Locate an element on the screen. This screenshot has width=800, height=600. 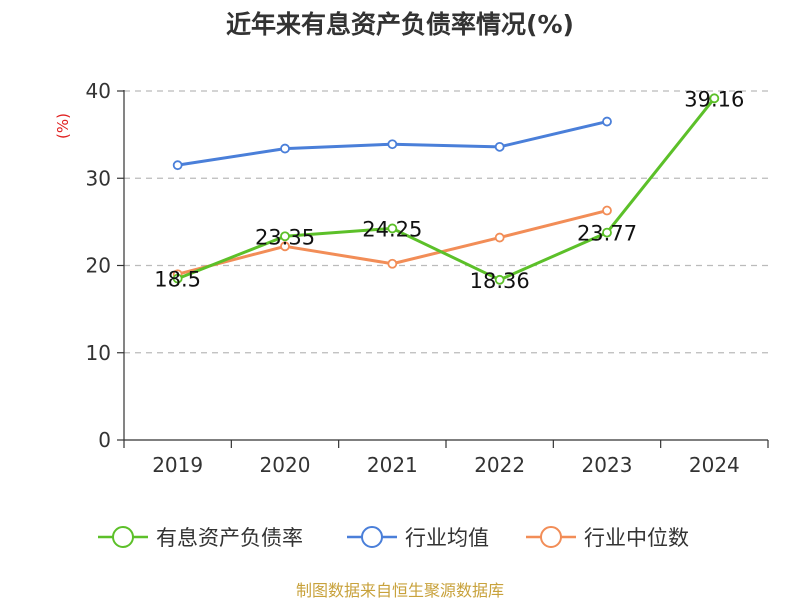
y-tick-label-30: 30 is located at coordinates (98, 178).